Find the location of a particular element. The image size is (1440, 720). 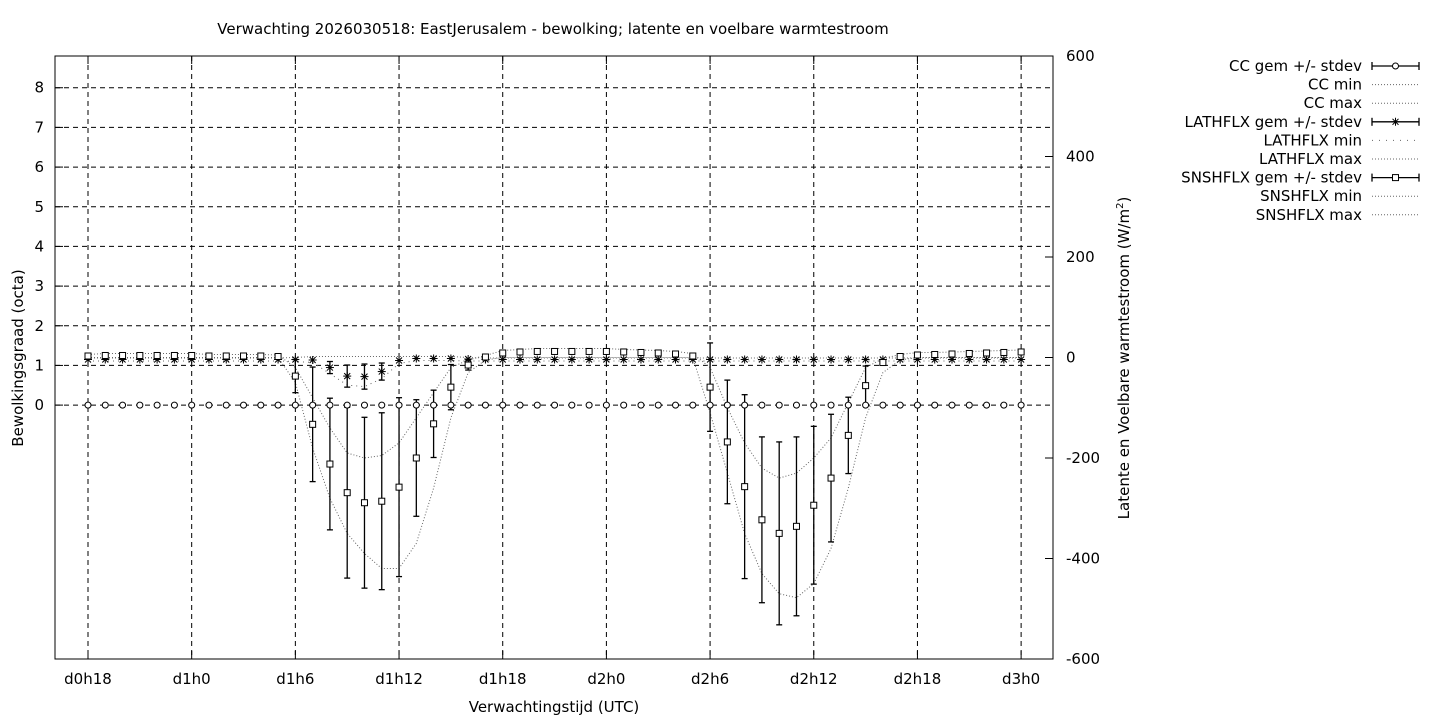

x-tick-label: d2h0 is located at coordinates (606, 679).